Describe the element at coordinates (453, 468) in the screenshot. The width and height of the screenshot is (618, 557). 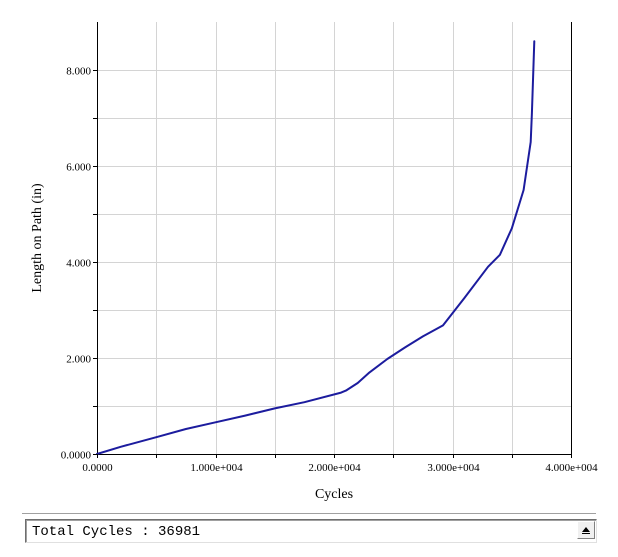
I see `x-tick-label: 3.000e+004` at that location.